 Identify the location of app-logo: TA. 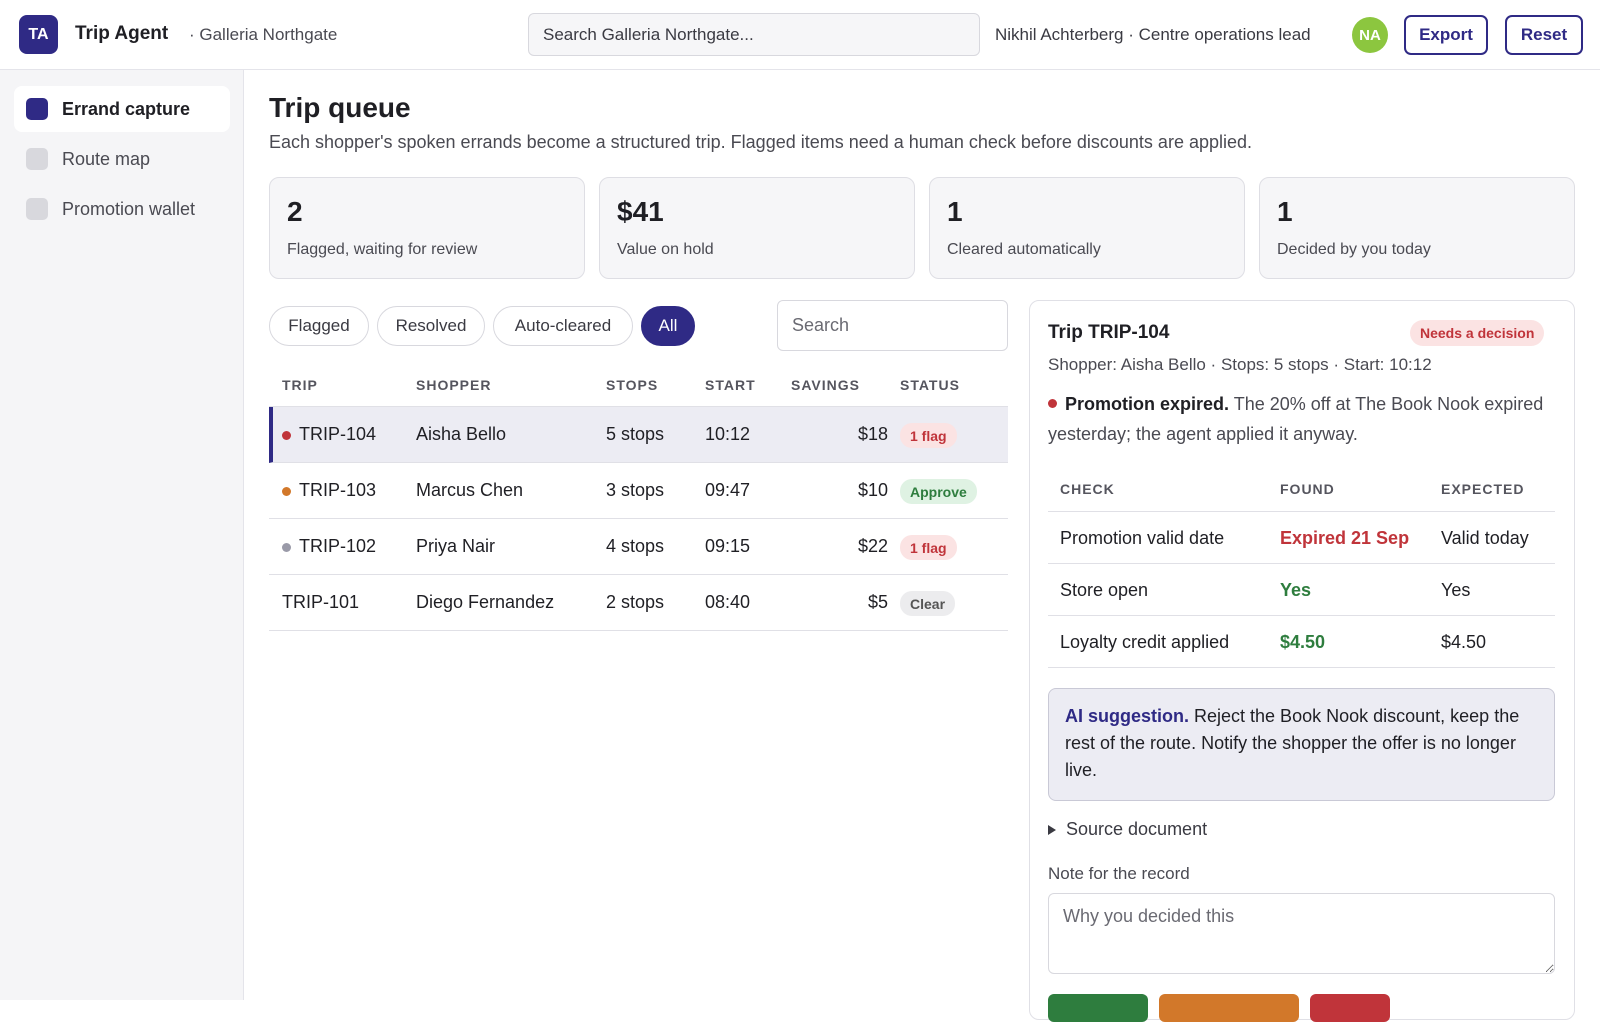
(38, 34).